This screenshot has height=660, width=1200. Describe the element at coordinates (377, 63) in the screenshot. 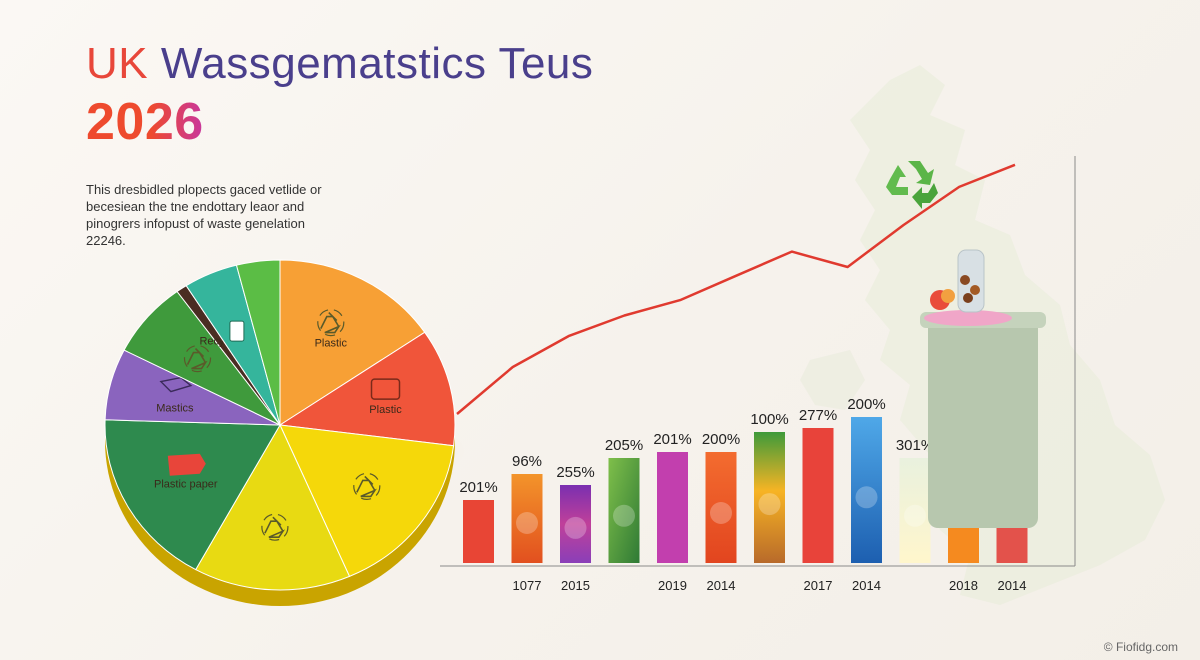

I see `title-main: Wassgematstics Teus` at that location.